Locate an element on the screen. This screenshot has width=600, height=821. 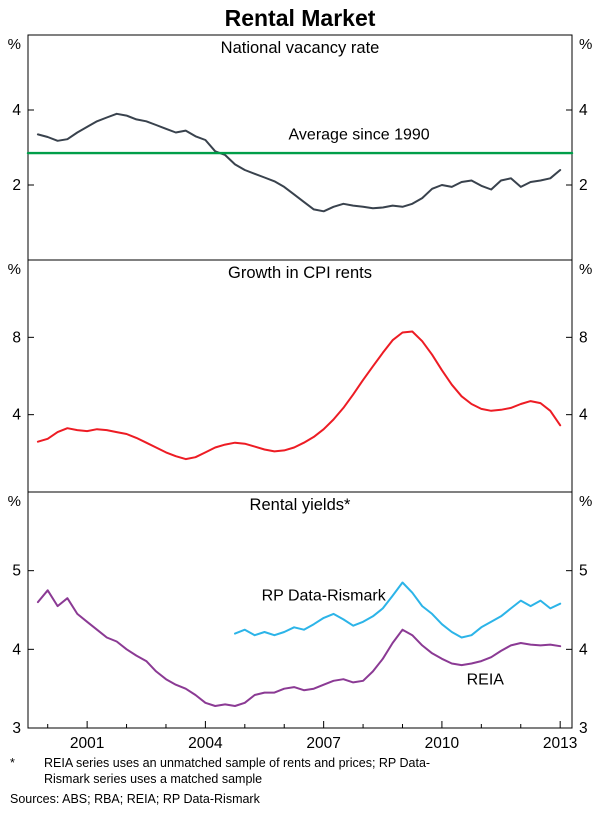
footnote-line-2: Rismark series uses a matched sample is located at coordinates (153, 779).